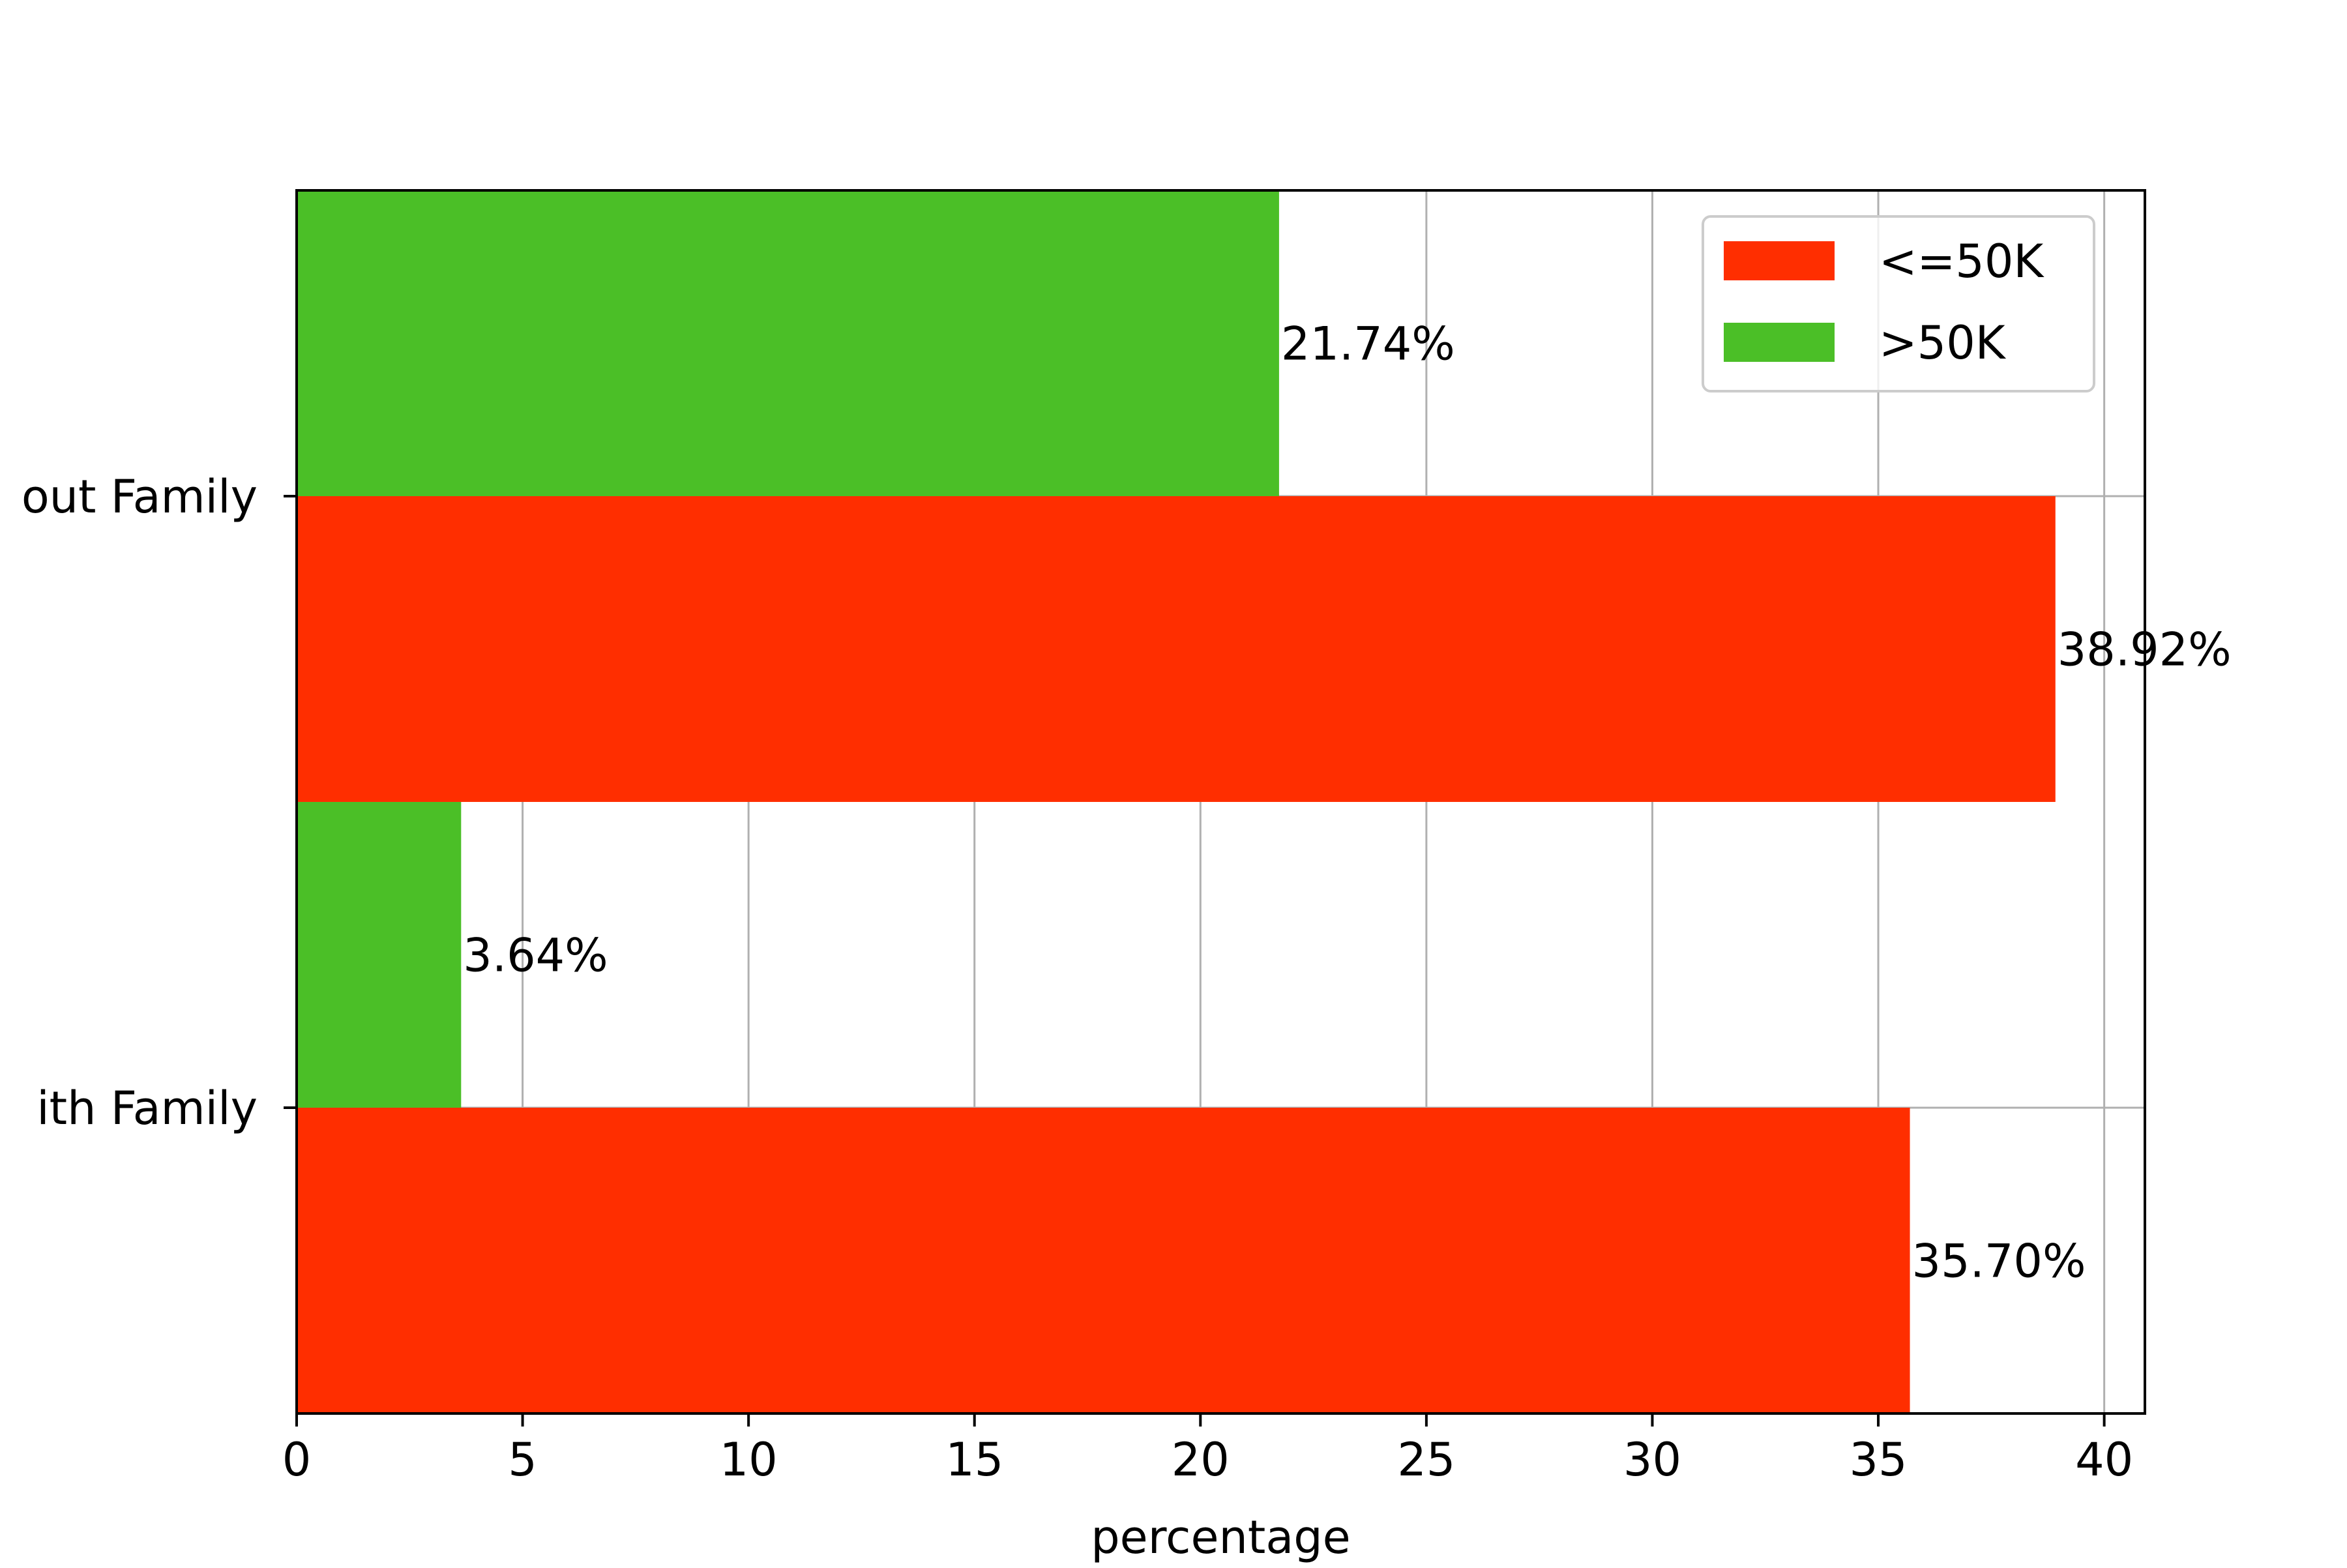 This screenshot has width=2347, height=1568. Describe the element at coordinates (1898, 304) in the screenshot. I see `legend: <=50K >50K` at that location.